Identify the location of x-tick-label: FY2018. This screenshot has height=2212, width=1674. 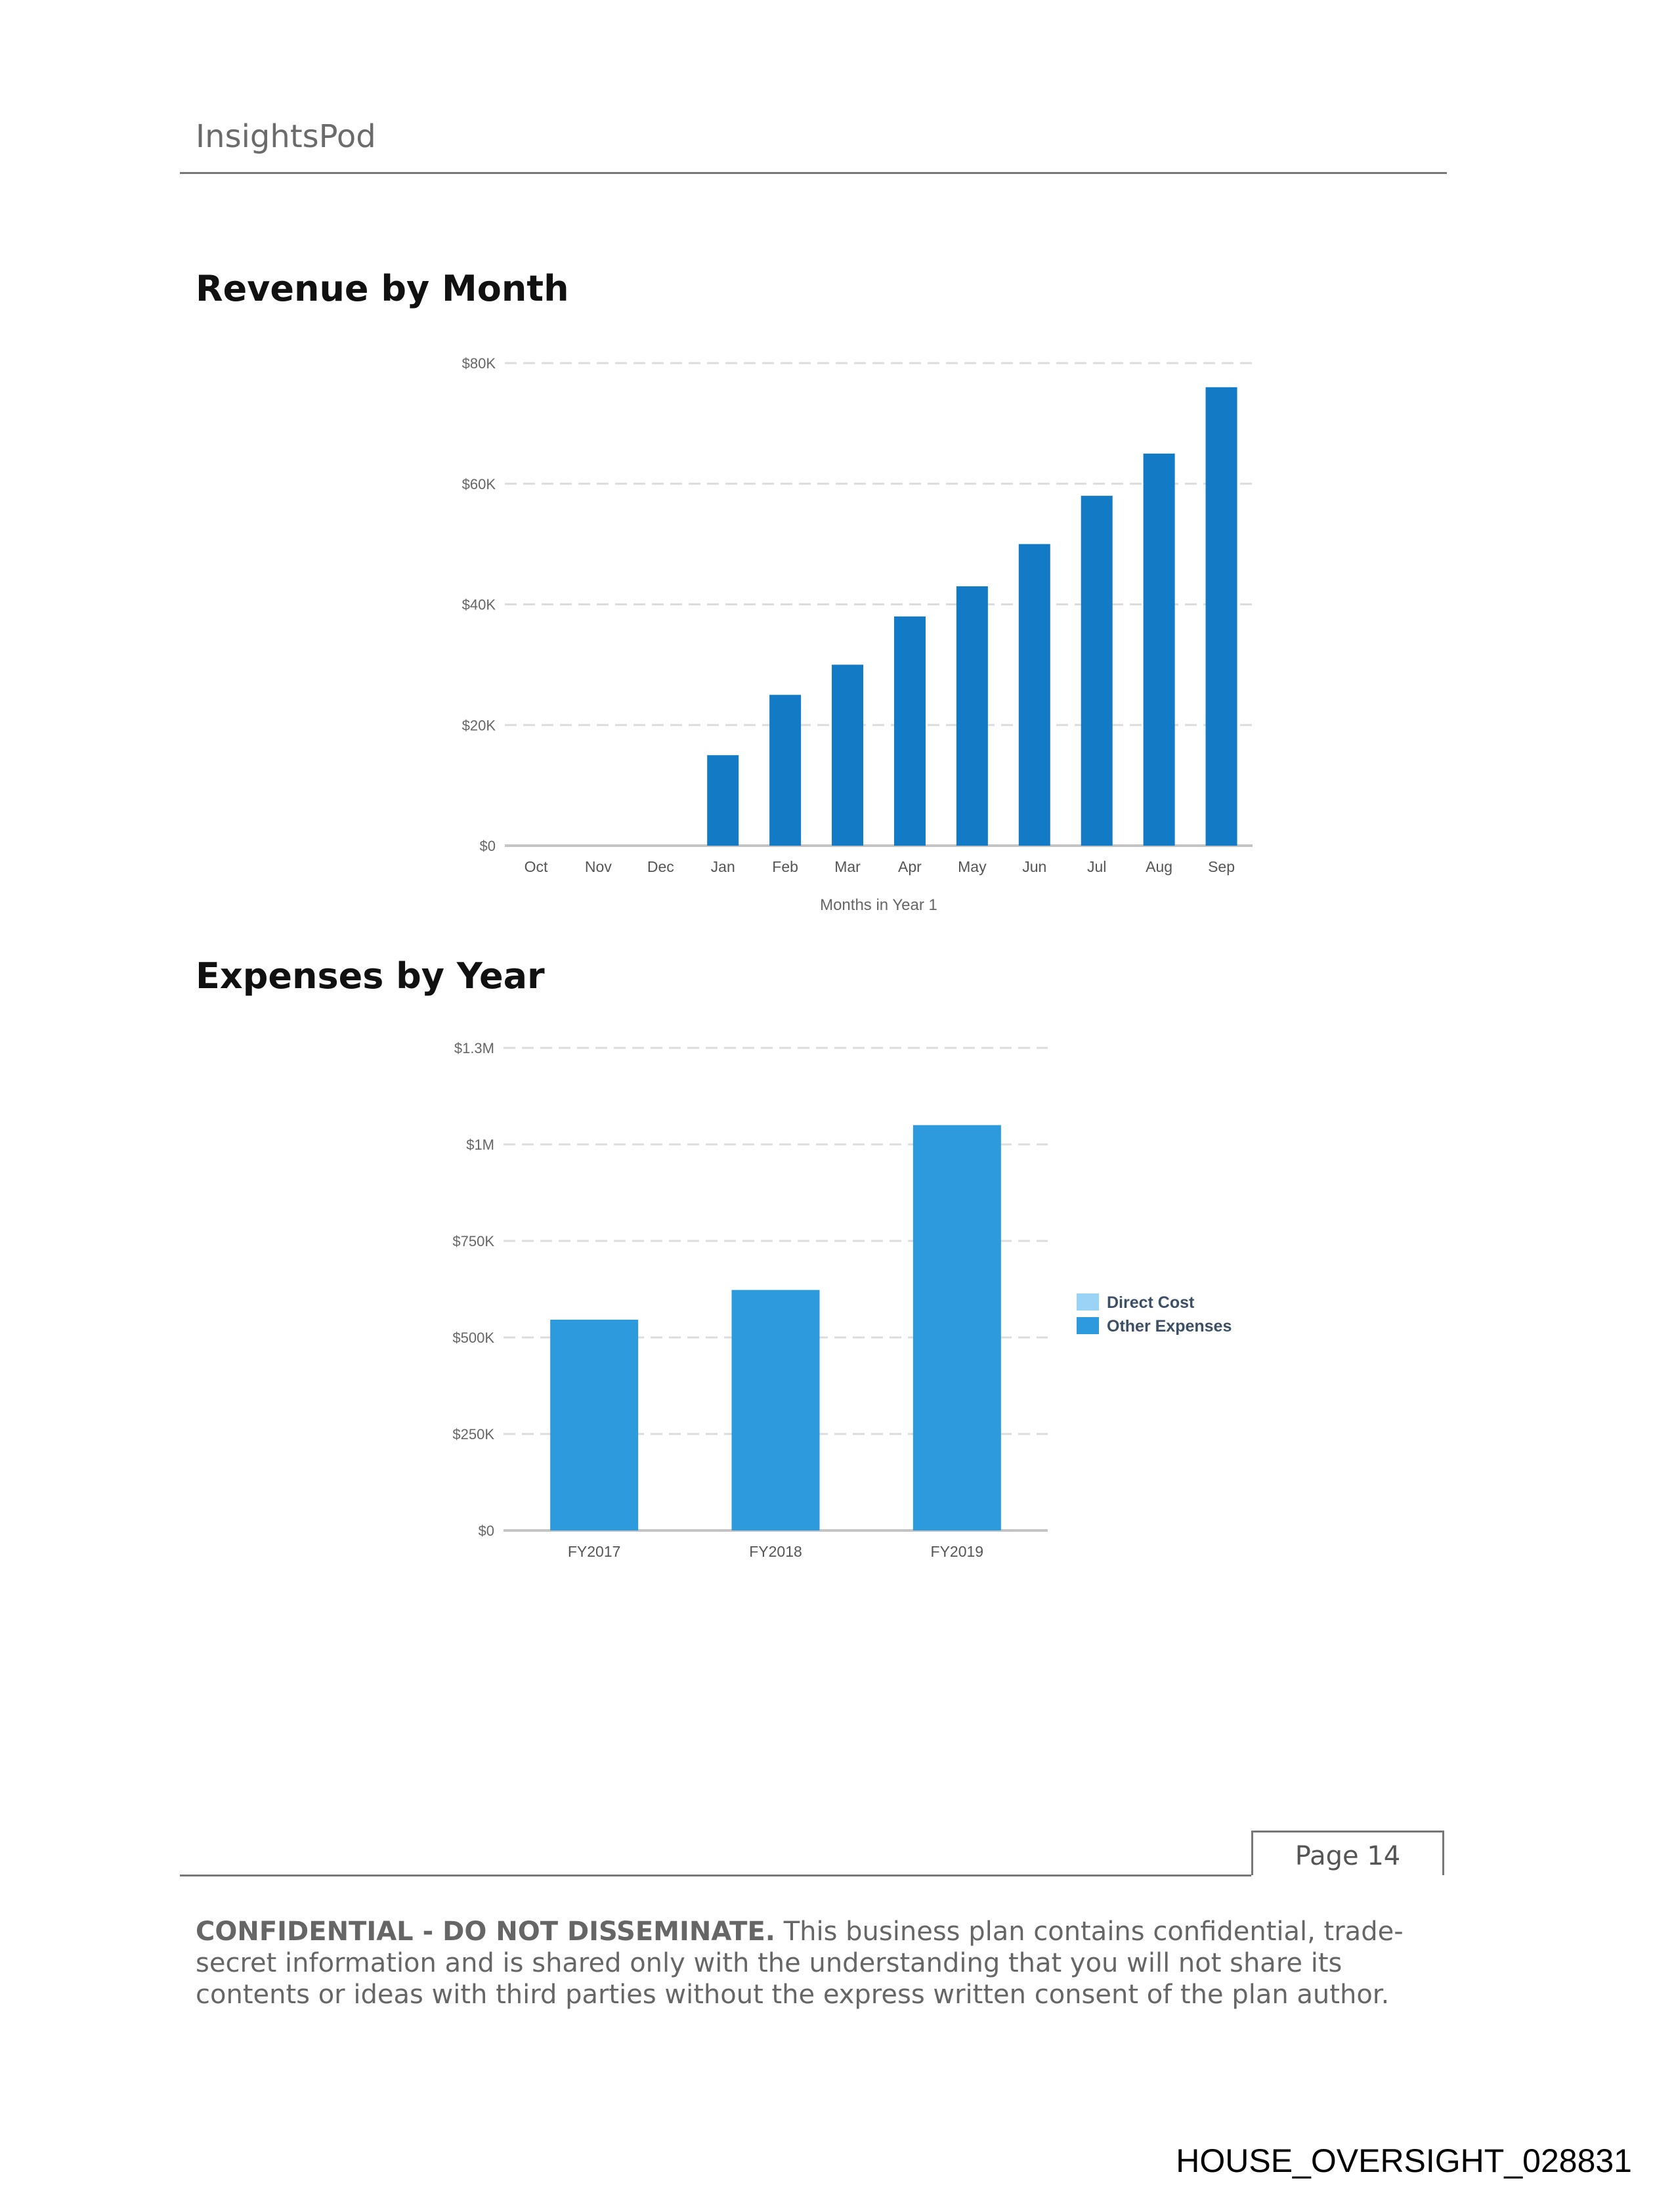
(775, 1552).